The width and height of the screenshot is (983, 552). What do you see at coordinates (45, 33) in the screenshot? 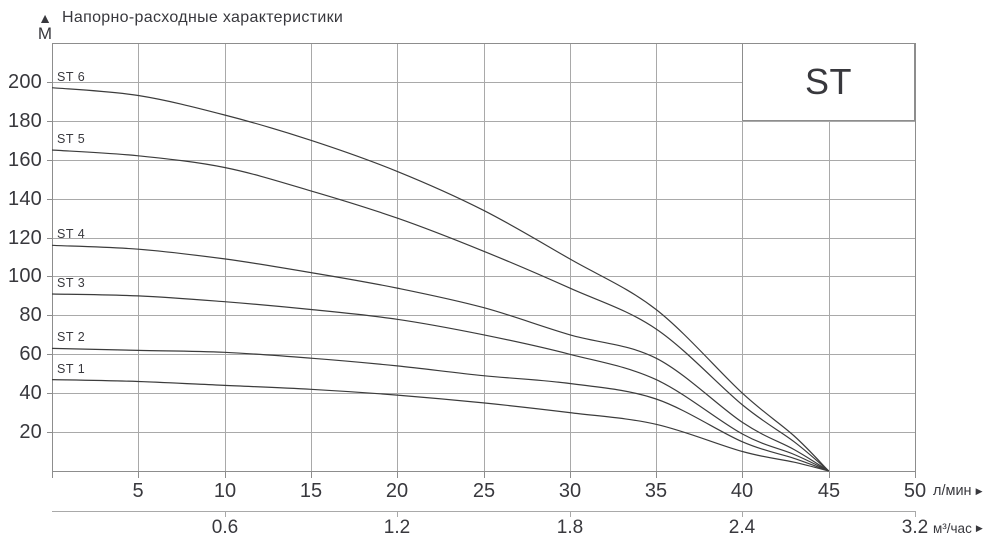
I see `y-axis-unit-label: М` at bounding box center [45, 33].